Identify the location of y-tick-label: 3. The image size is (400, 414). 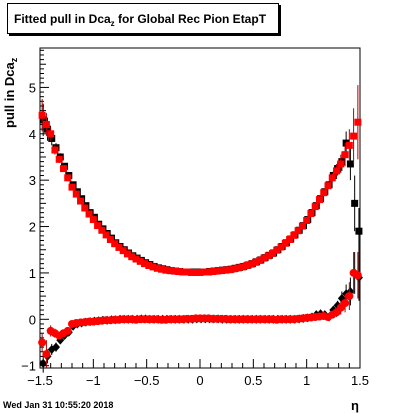
(32, 180).